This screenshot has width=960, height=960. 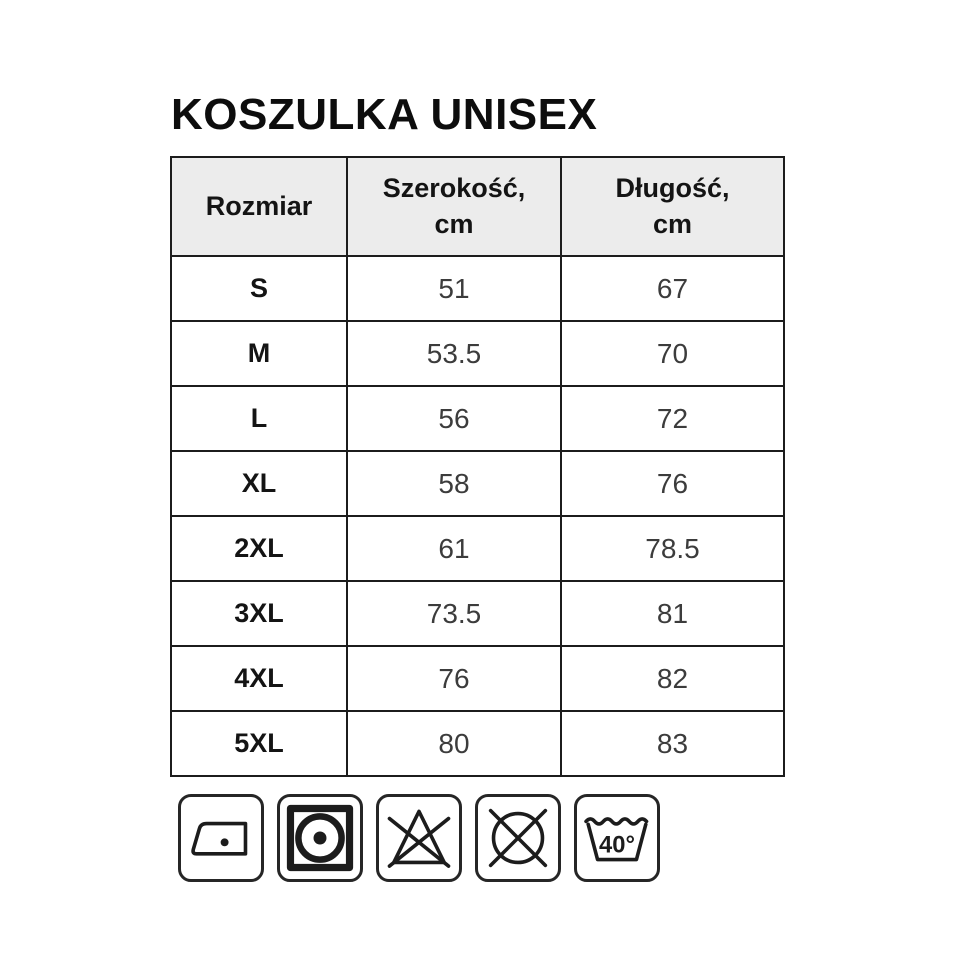 What do you see at coordinates (672, 743) in the screenshot?
I see `length-cell: 83` at bounding box center [672, 743].